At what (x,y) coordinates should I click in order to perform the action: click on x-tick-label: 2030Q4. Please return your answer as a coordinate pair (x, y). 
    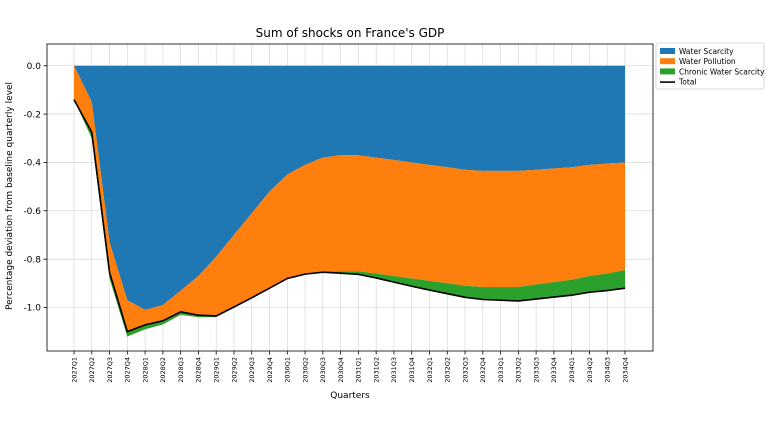
    Looking at the image, I should click on (341, 370).